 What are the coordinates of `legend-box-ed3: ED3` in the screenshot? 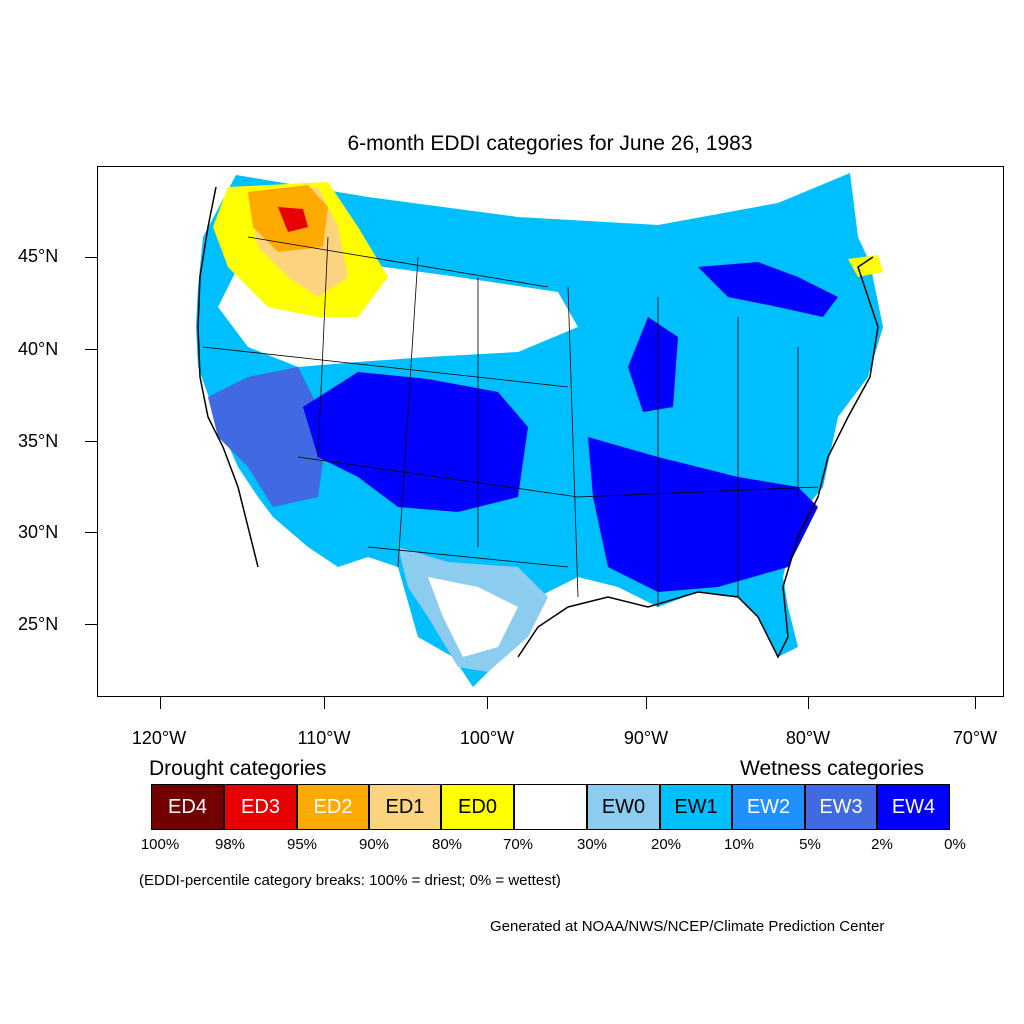 It's located at (260, 807).